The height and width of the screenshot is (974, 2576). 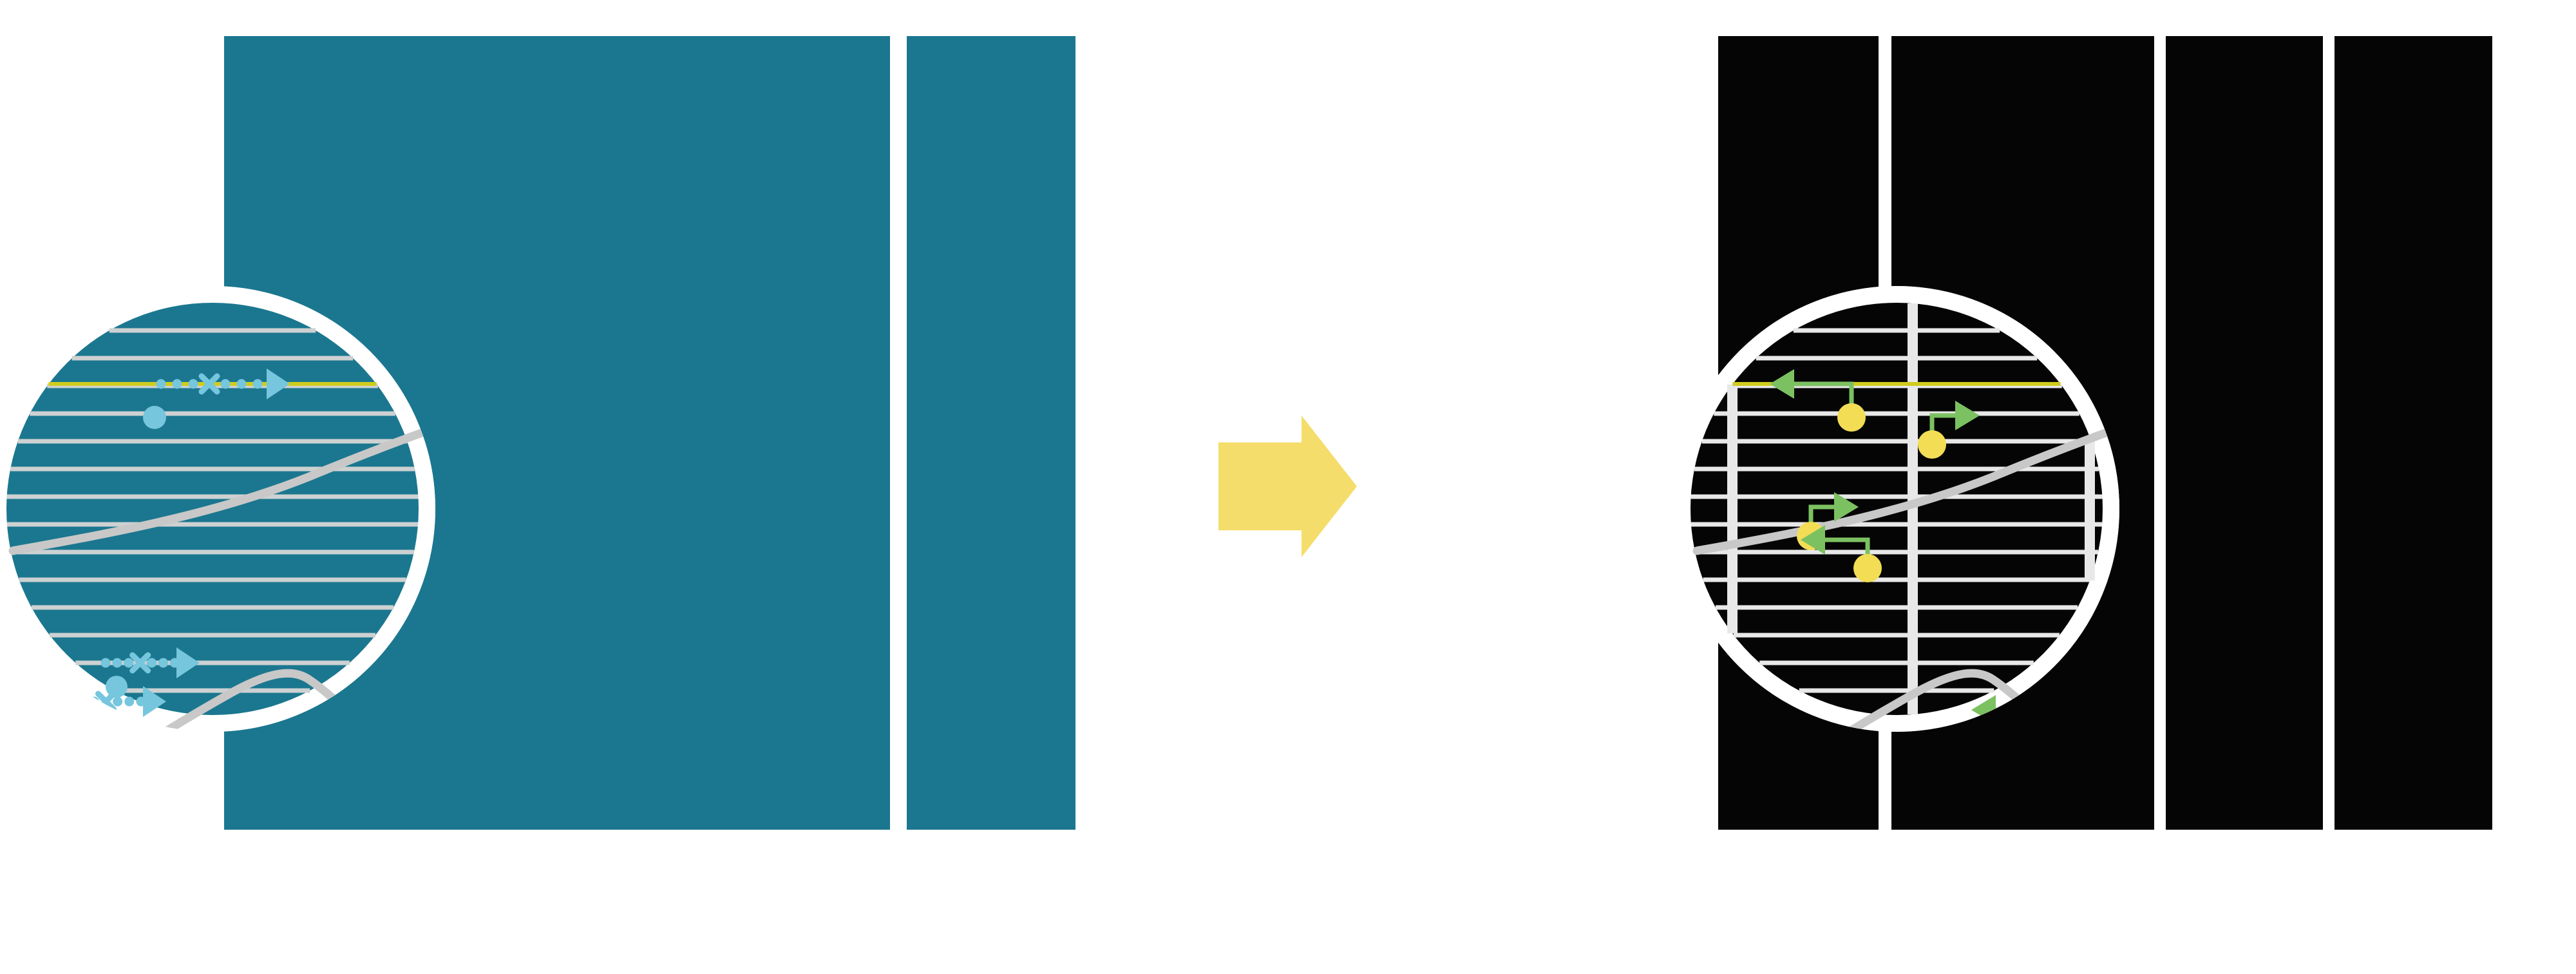 I want to click on left-lens-ring, so click(x=217, y=509).